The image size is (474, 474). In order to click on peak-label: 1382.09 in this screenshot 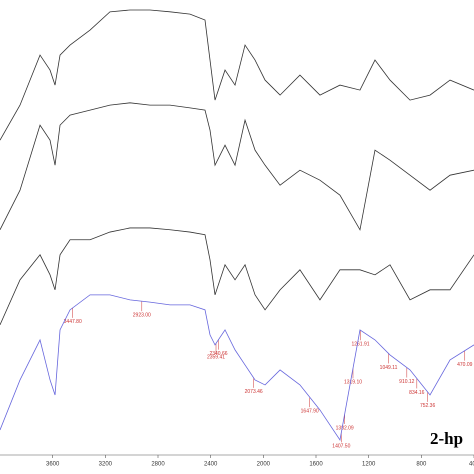, I will do `click(345, 428)`.